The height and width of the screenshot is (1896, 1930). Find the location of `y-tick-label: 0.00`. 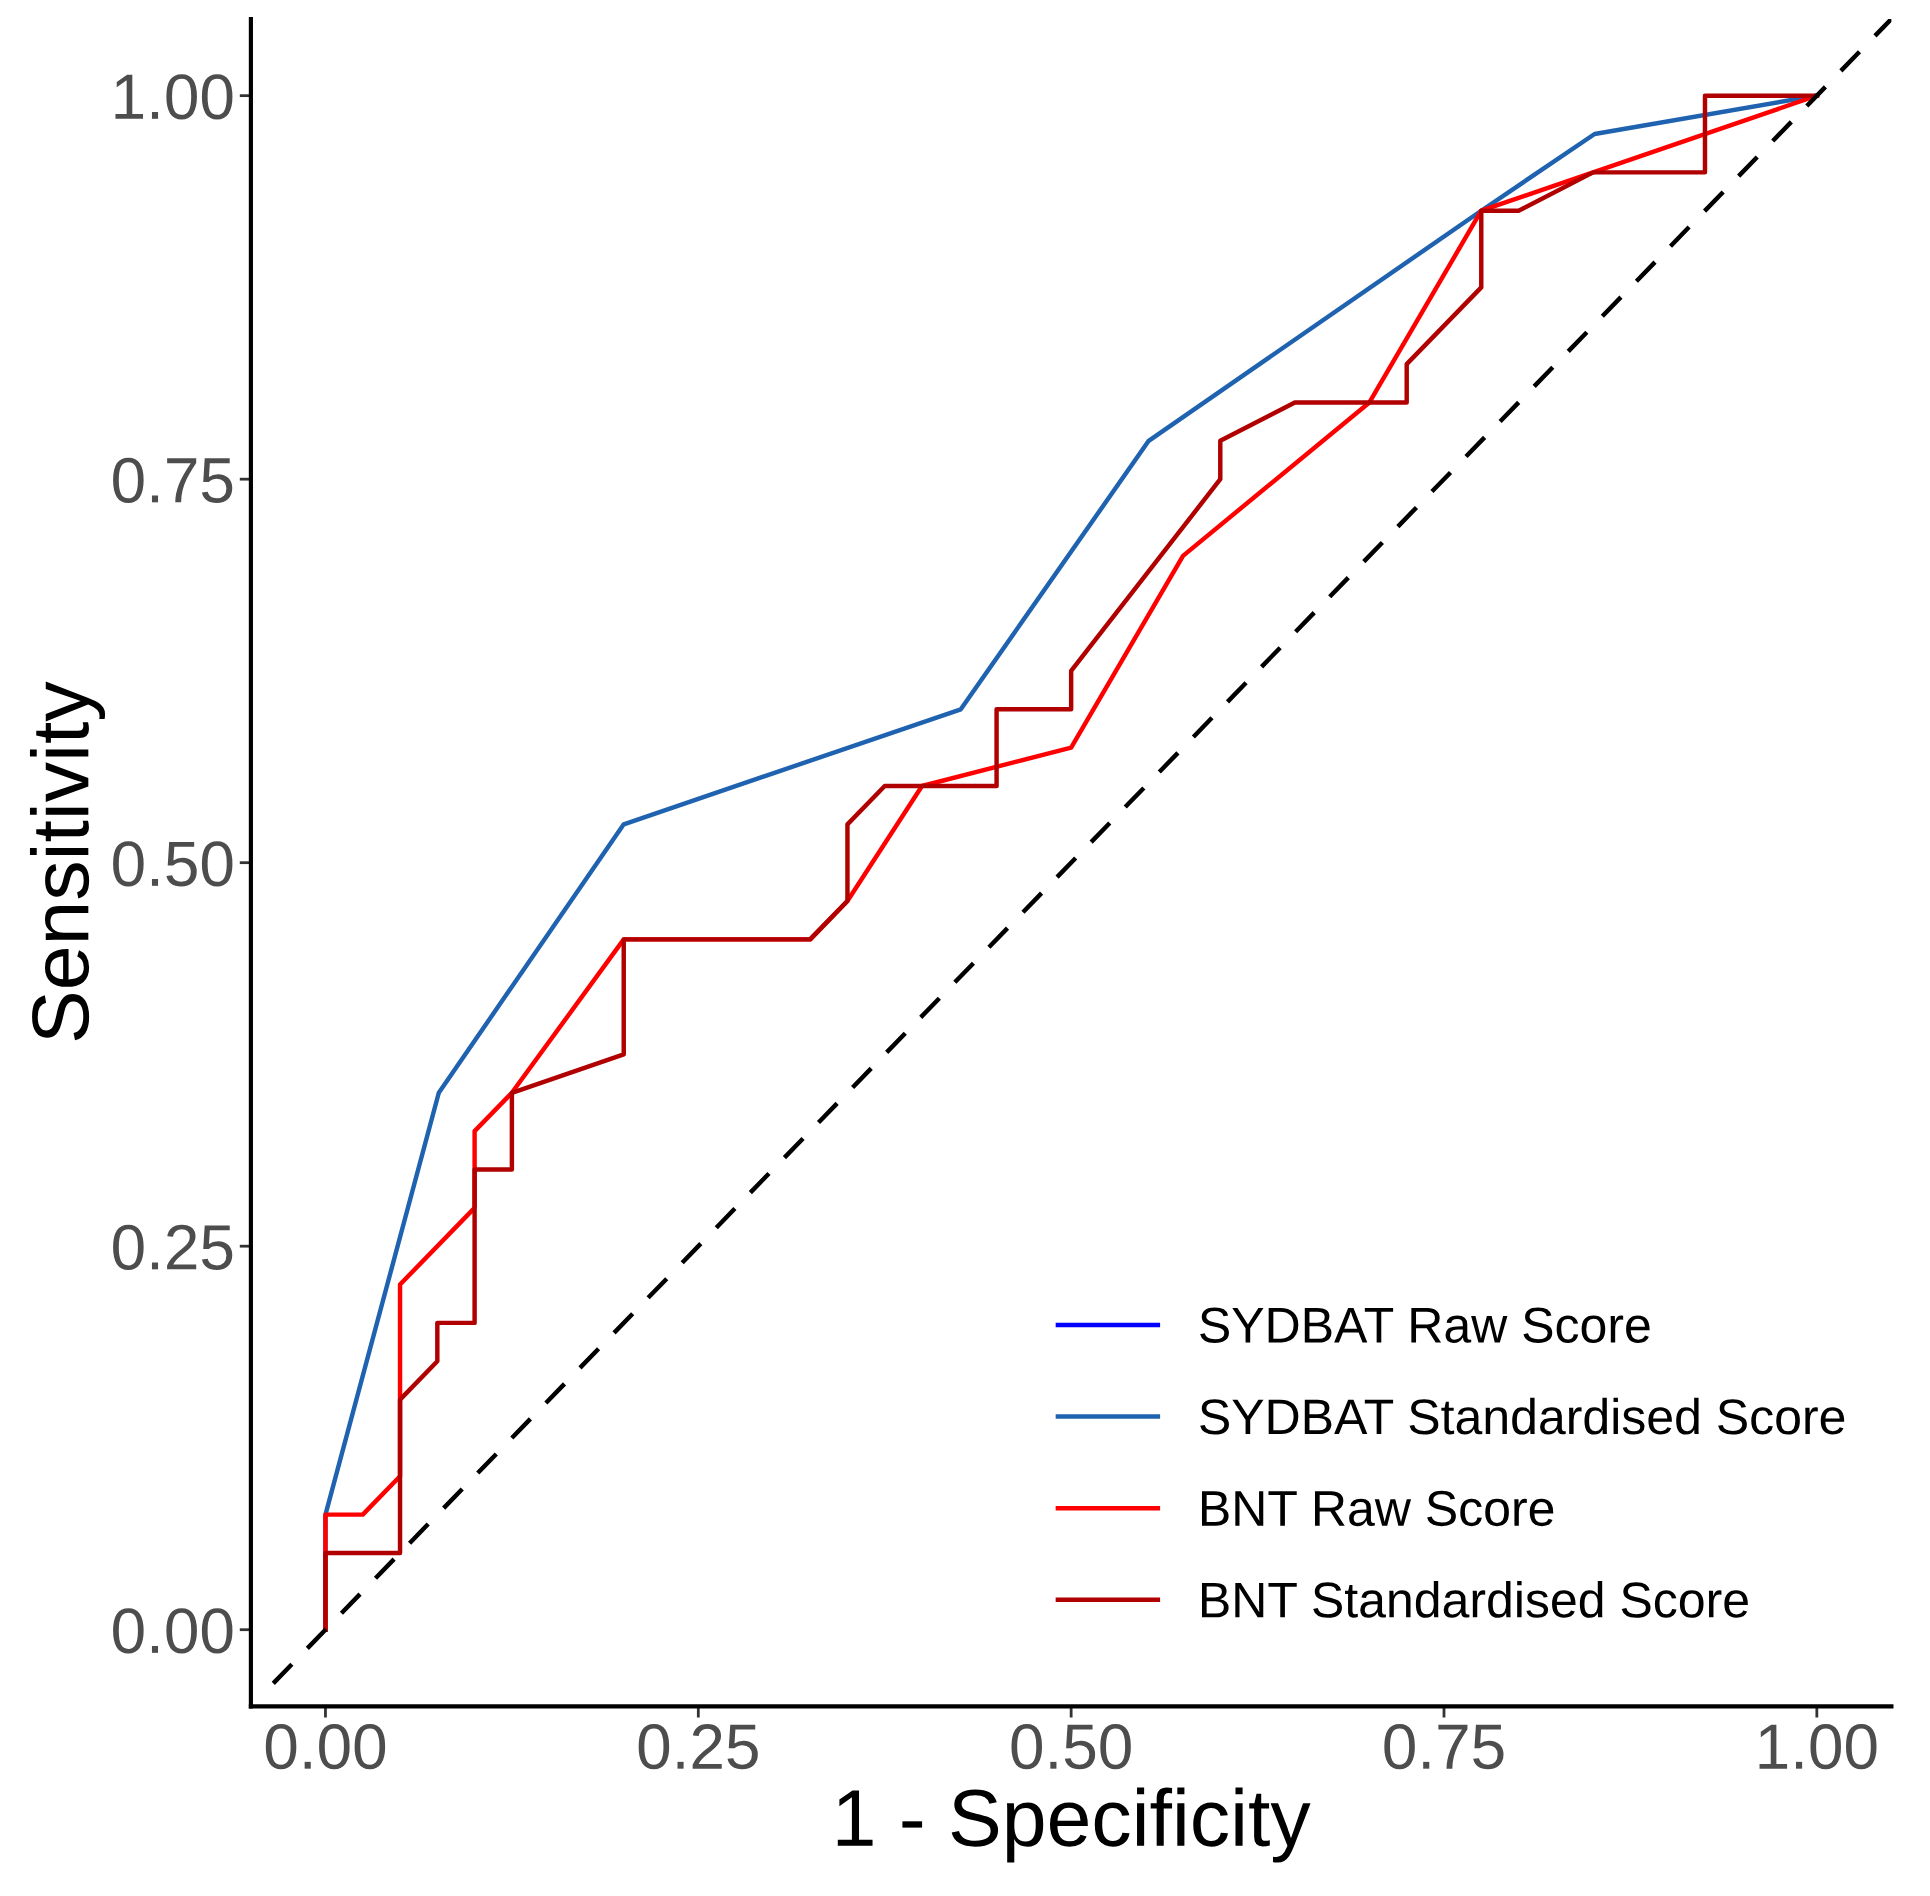

y-tick-label: 0.00 is located at coordinates (173, 1631).